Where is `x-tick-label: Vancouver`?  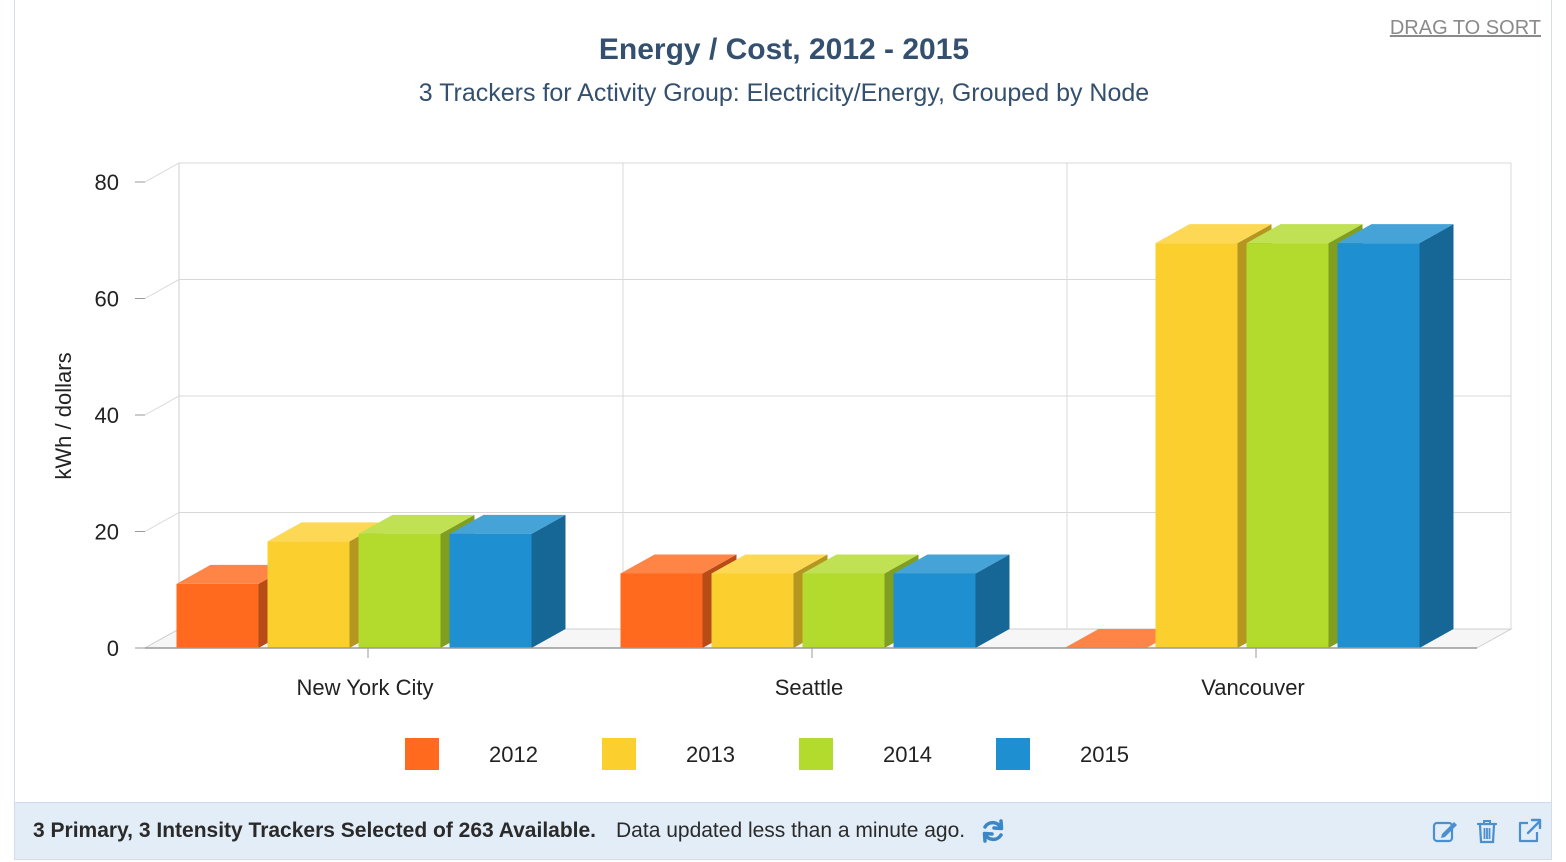
x-tick-label: Vancouver is located at coordinates (1253, 687).